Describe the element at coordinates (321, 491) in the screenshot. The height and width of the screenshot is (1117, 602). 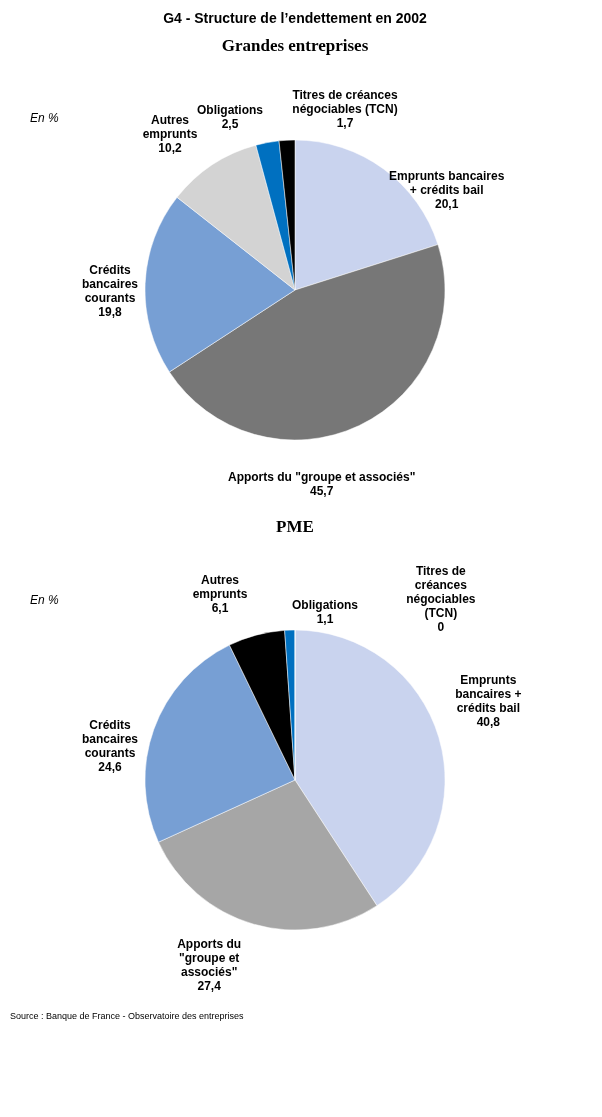
I see `data-label: 45,7` at that location.